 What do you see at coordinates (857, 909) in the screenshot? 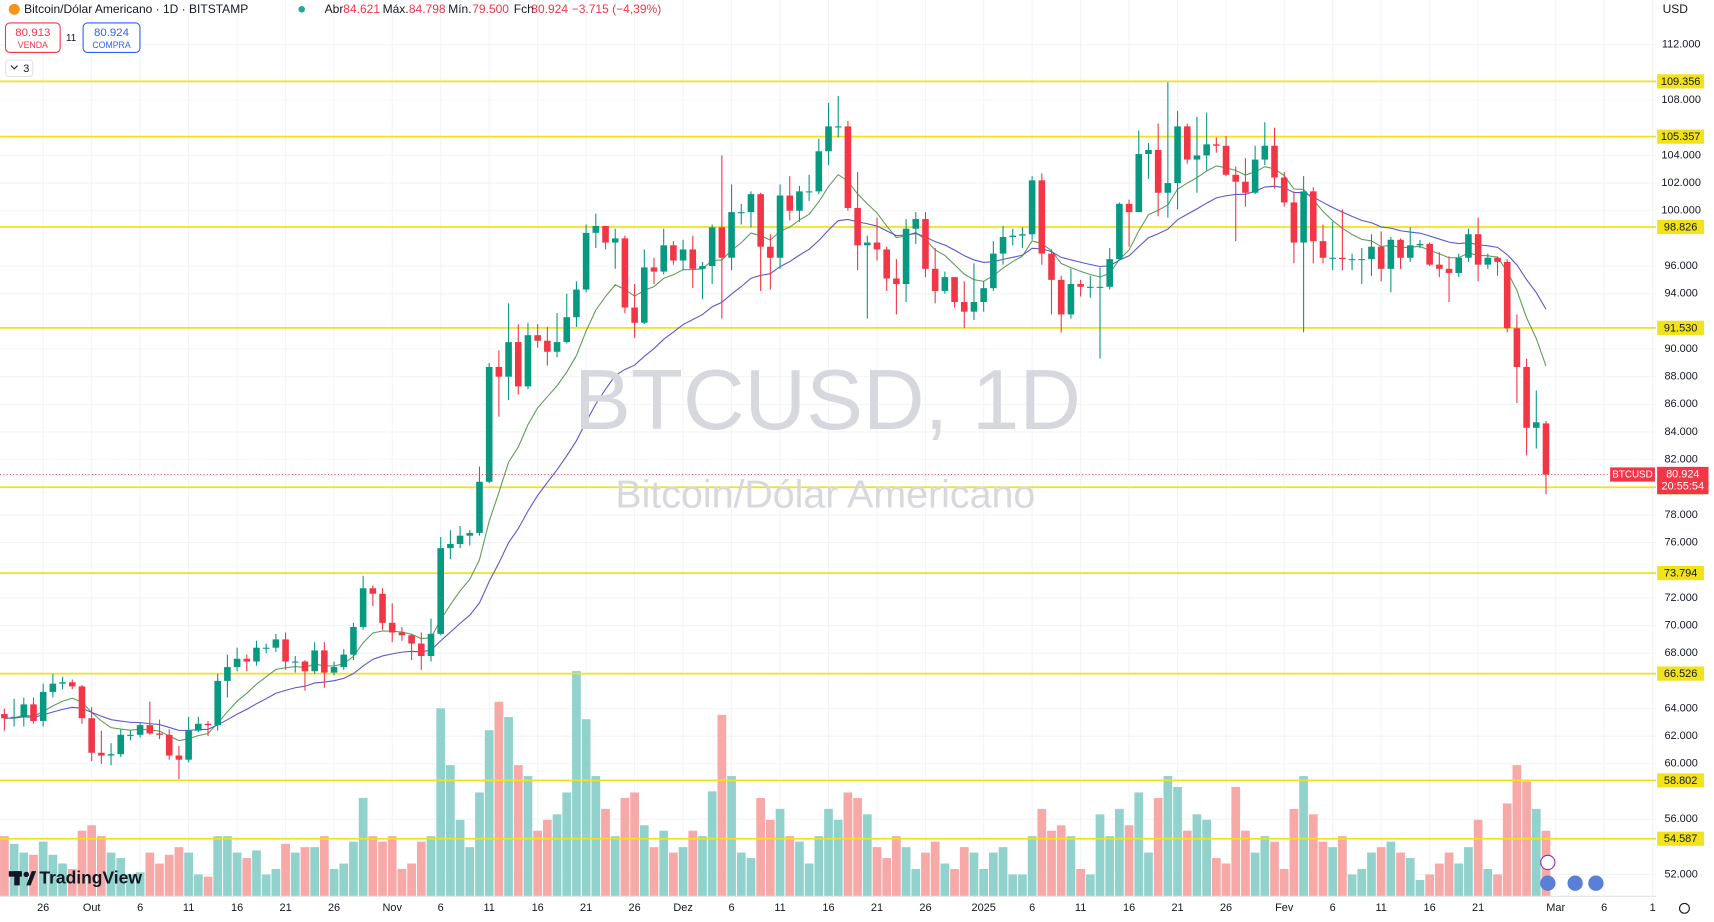
I see `time-axis` at bounding box center [857, 909].